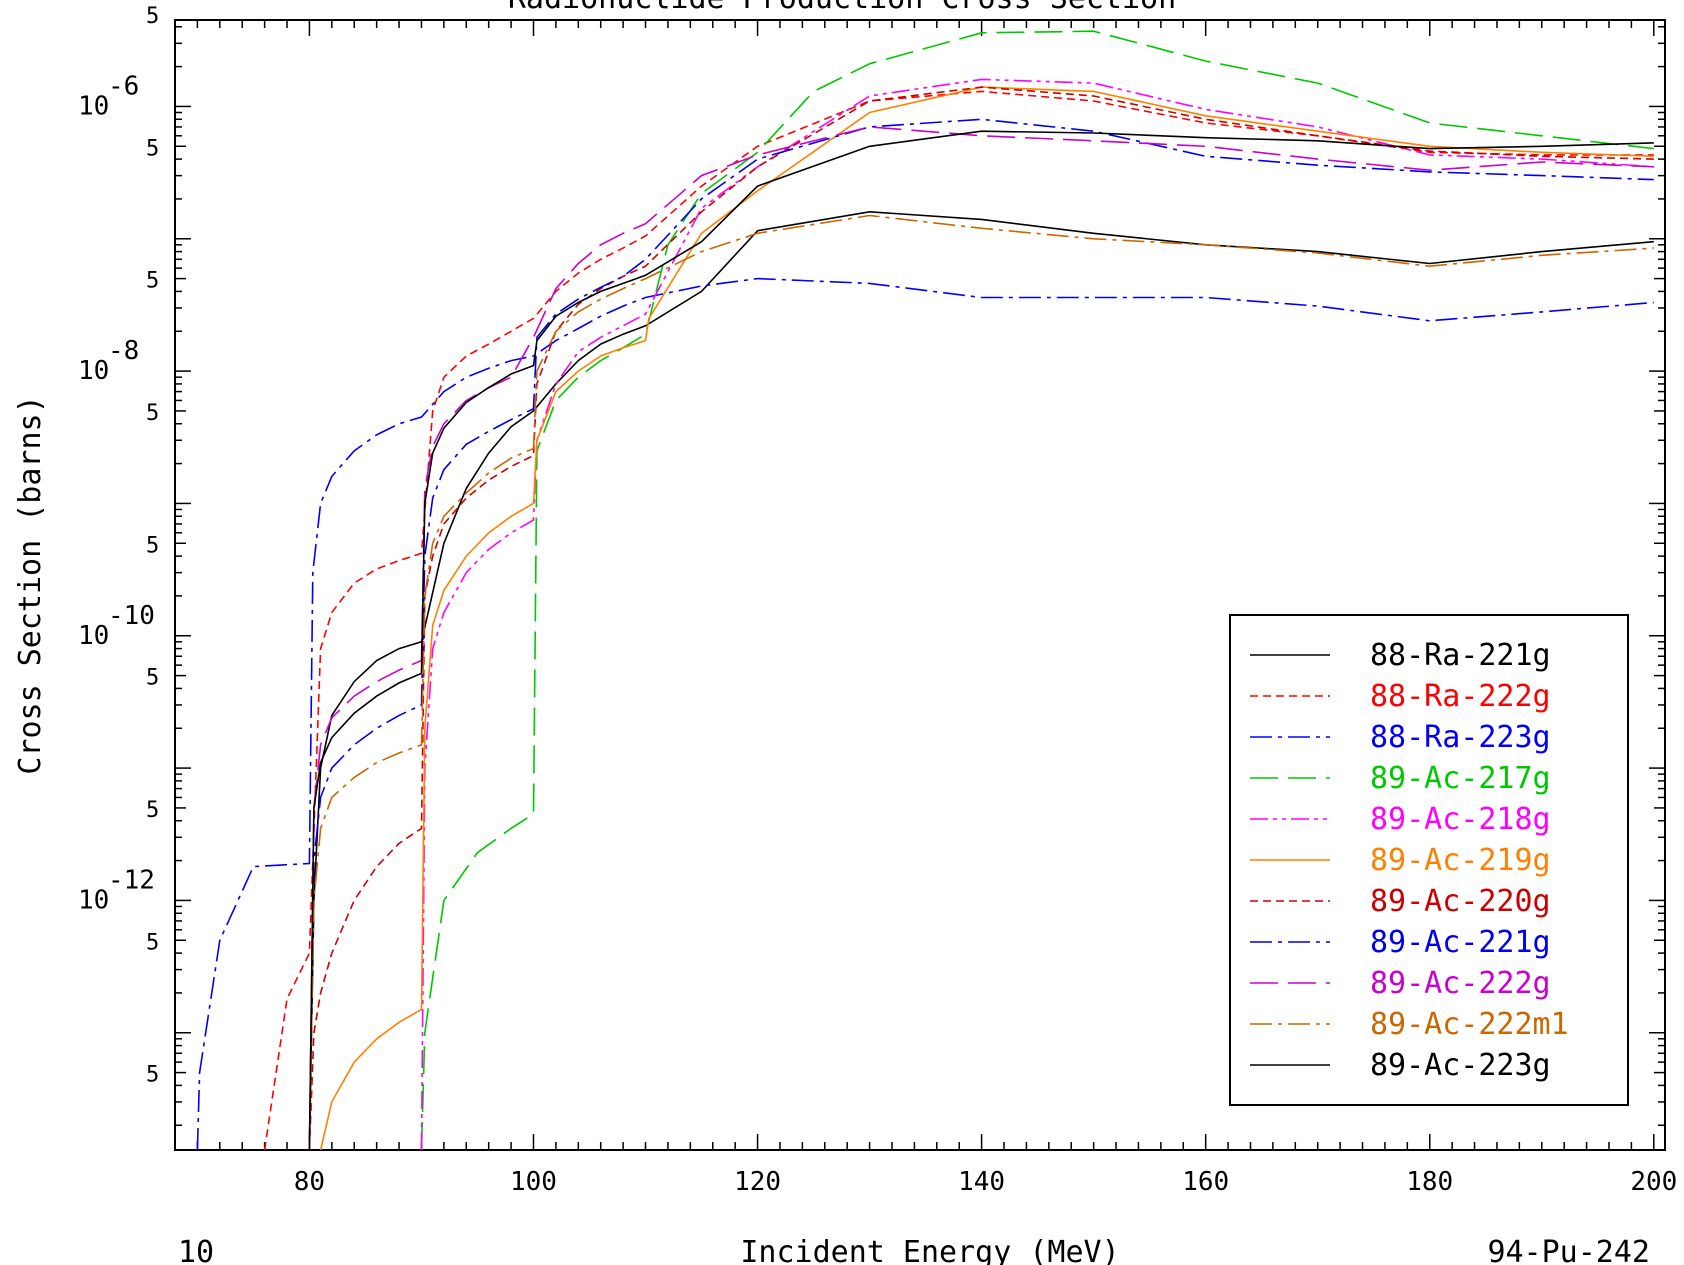 This screenshot has height=1265, width=1684. Describe the element at coordinates (123, 86) in the screenshot. I see `y-decade-exponent: -6` at that location.